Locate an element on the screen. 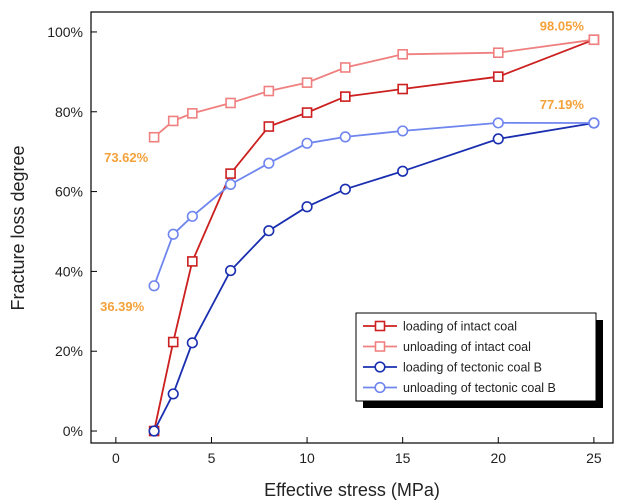 This screenshot has width=621, height=504. annotation-label: 73.62% is located at coordinates (126, 157).